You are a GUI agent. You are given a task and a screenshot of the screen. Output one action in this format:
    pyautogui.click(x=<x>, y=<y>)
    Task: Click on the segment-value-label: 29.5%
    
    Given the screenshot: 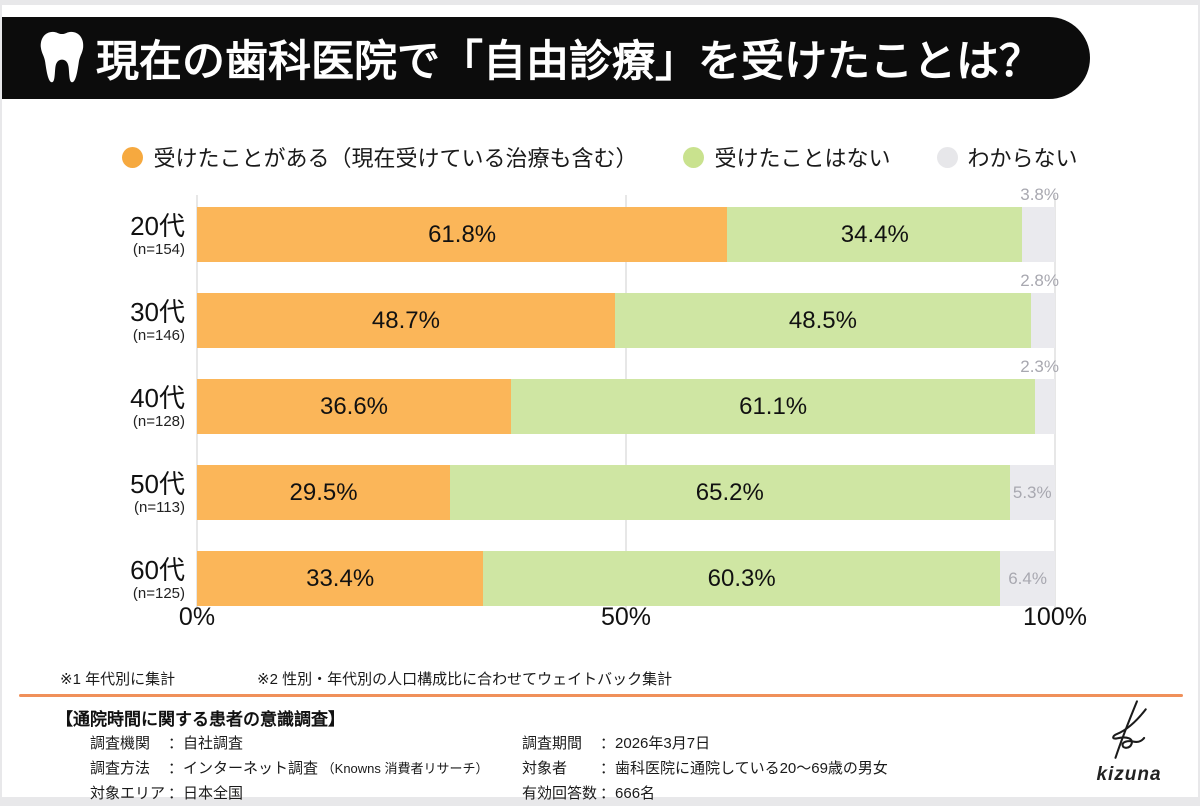 What is the action you would take?
    pyautogui.click(x=323, y=492)
    